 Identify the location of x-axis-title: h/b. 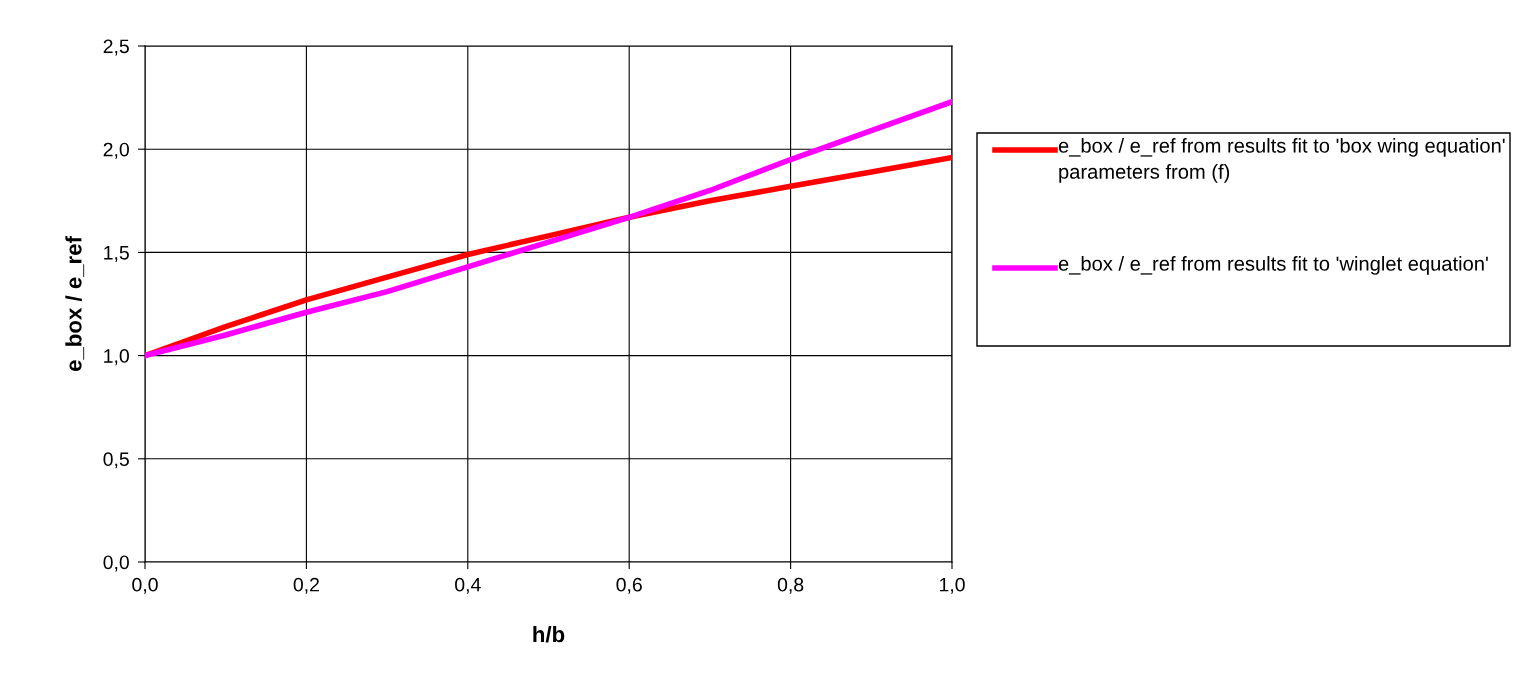
(549, 634).